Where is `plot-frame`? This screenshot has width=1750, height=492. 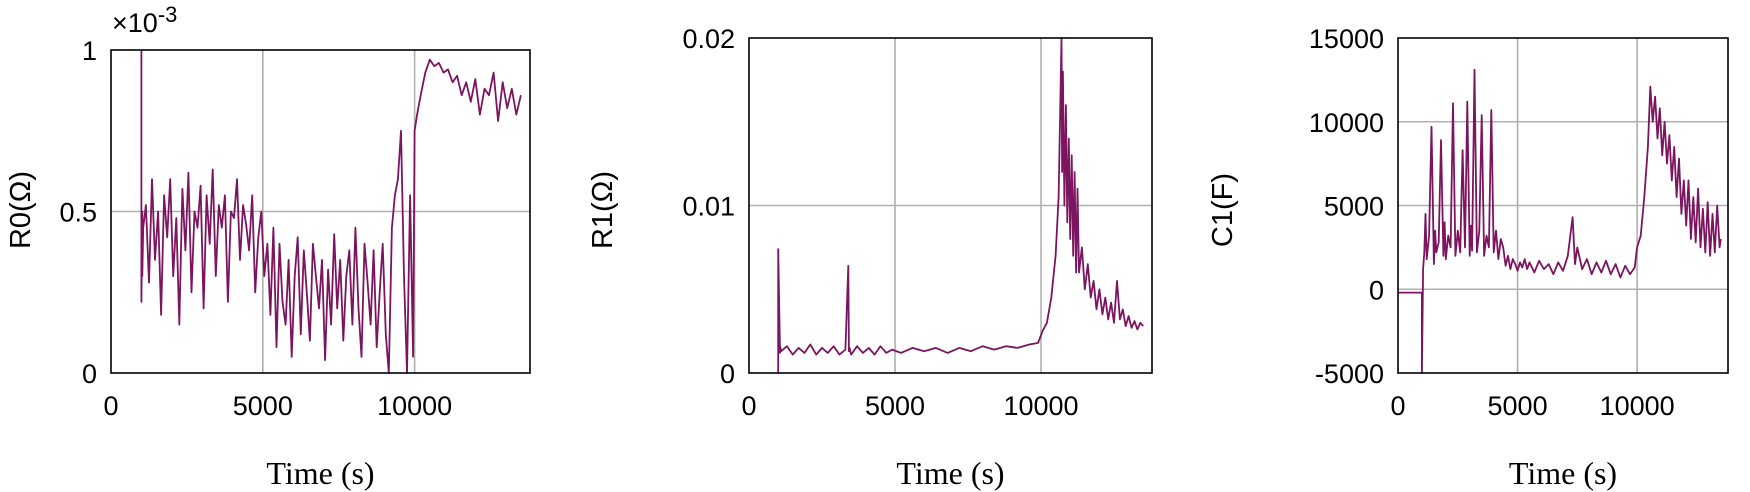
plot-frame is located at coordinates (1563, 205).